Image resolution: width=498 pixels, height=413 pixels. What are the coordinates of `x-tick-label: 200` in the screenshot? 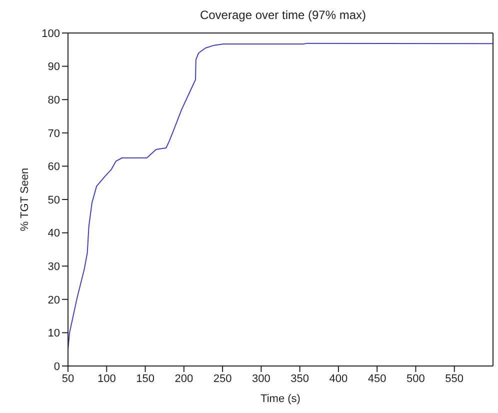 It's located at (184, 378).